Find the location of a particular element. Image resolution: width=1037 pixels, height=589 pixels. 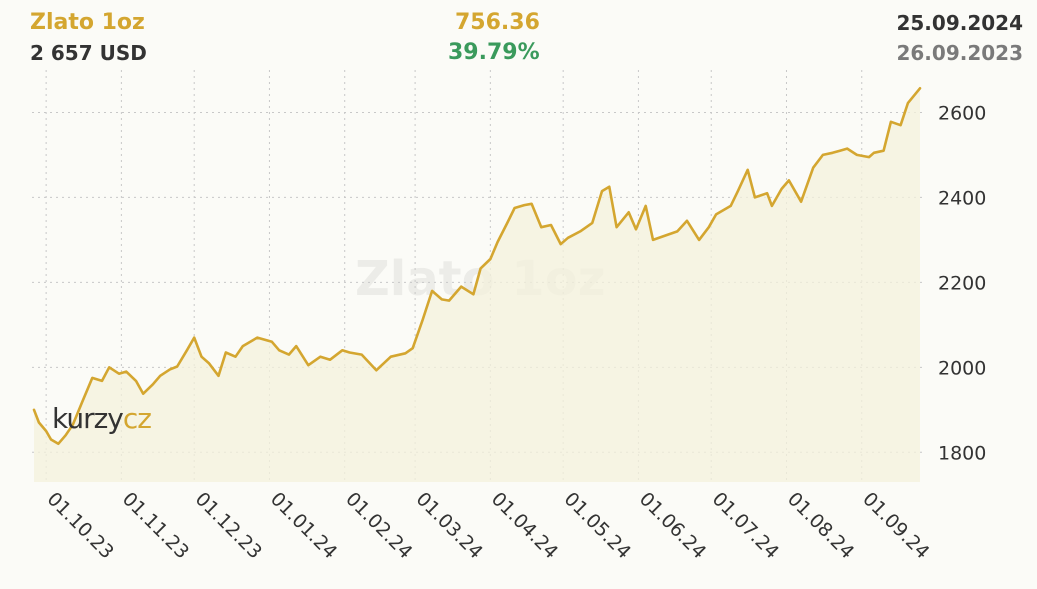

logo-text-kurzy: kurzy is located at coordinates (88, 418).